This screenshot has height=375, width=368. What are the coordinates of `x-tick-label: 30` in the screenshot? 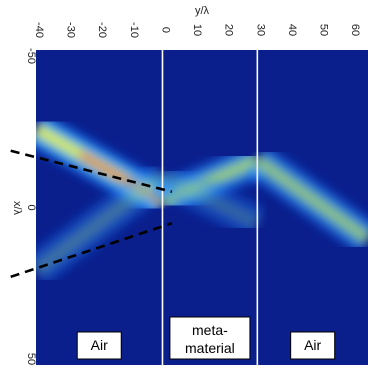 It's located at (260, 30).